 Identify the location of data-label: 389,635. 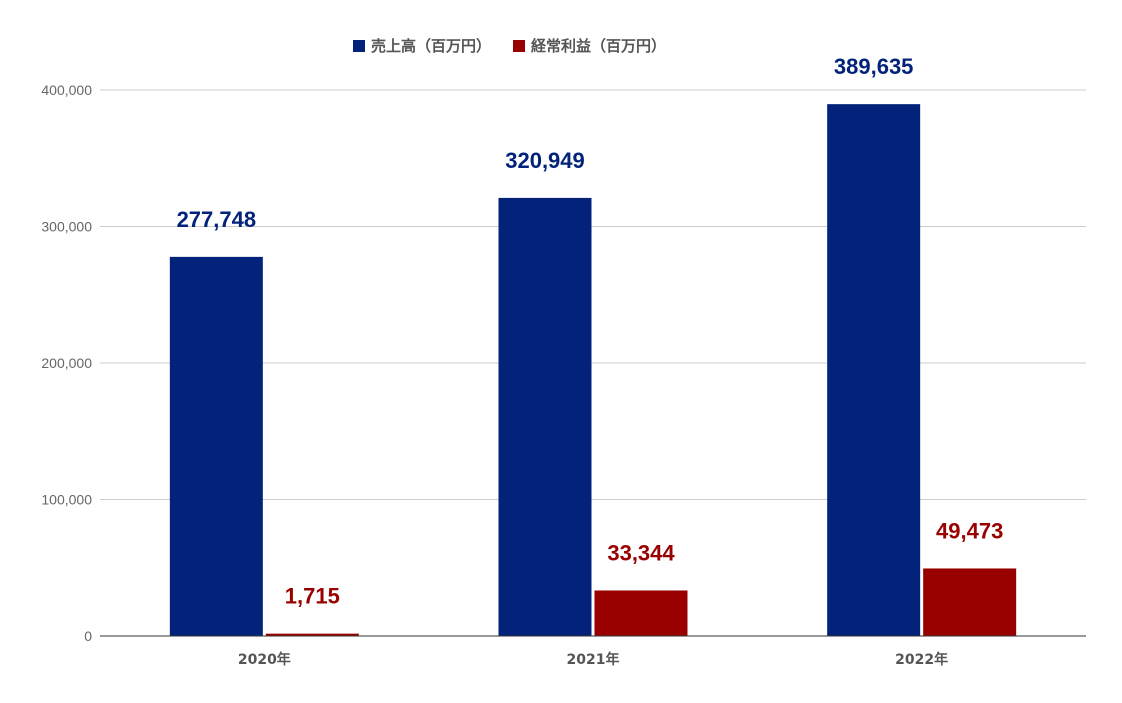
(874, 66).